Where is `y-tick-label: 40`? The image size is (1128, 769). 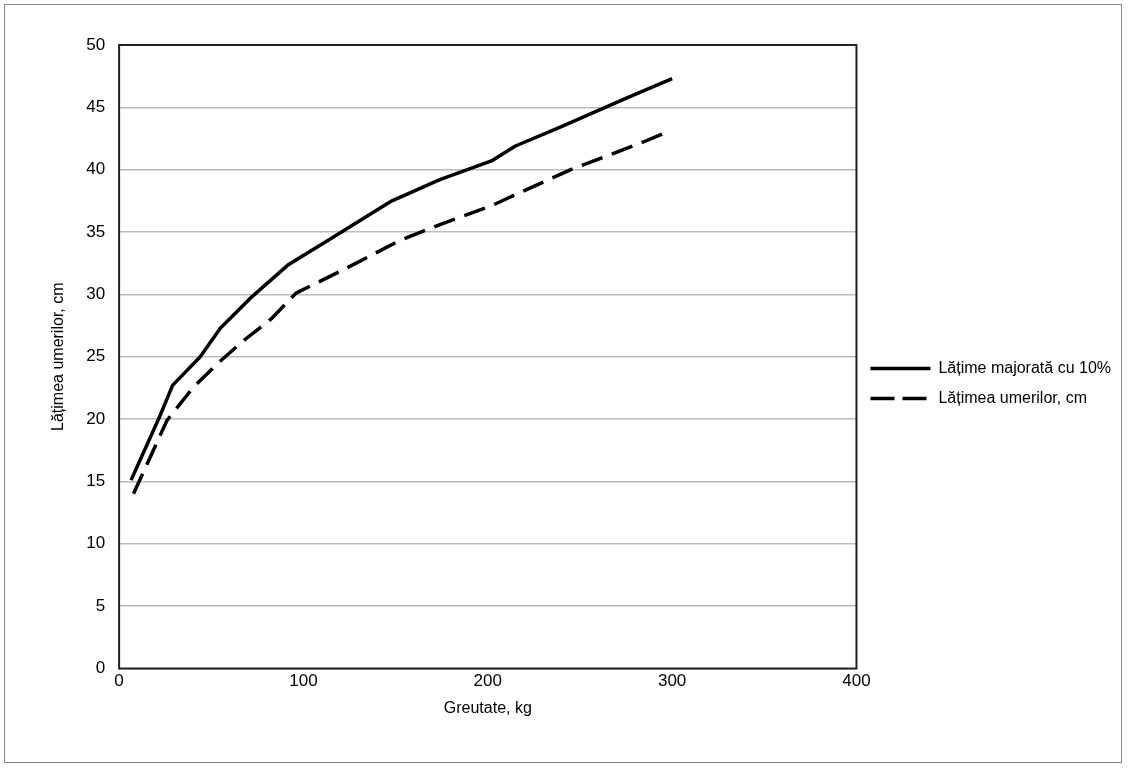
y-tick-label: 40 is located at coordinates (96, 169).